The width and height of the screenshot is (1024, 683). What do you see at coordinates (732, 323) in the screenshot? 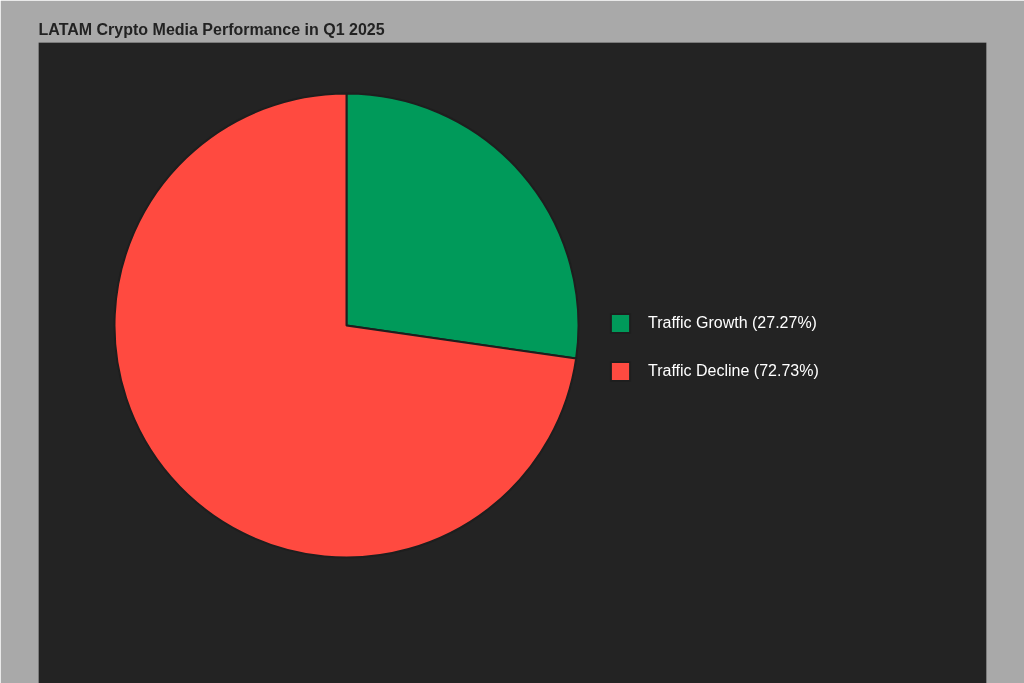
I see `legend-label: Traffic Growth (27.27%)` at bounding box center [732, 323].